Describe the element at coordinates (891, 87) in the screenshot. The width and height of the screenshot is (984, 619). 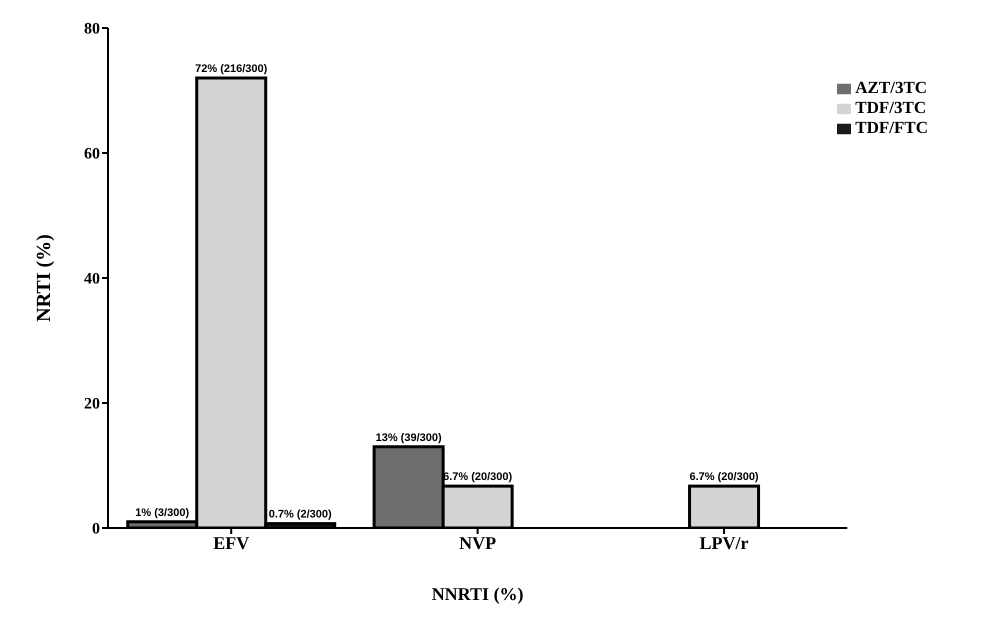
I see `legend-label: AZT/3TC` at that location.